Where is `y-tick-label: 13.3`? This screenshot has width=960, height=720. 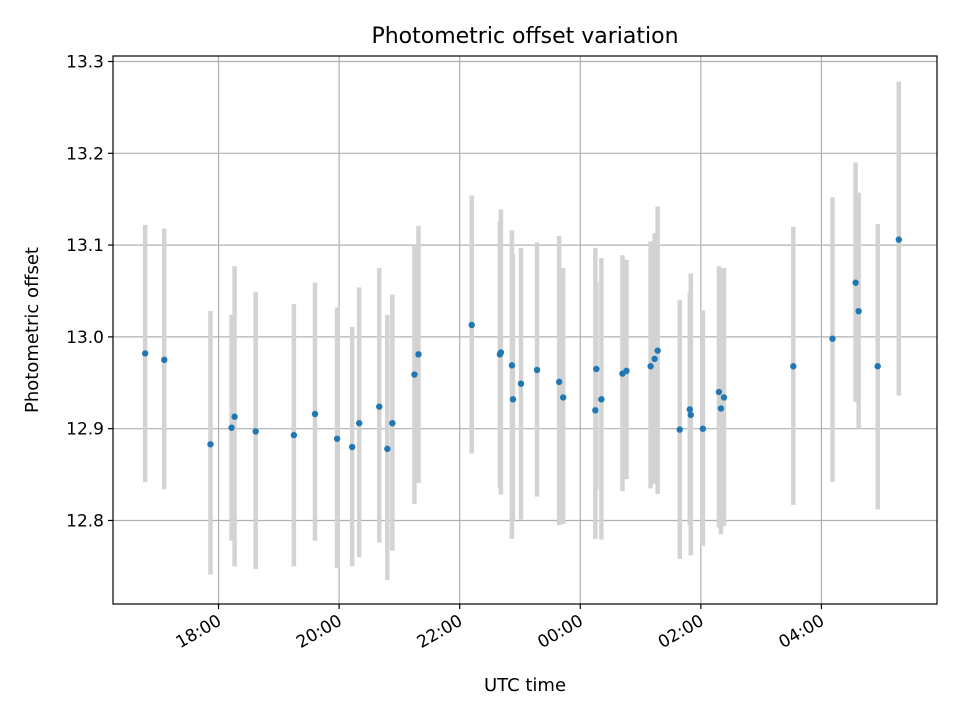
y-tick-label: 13.3 is located at coordinates (85, 63).